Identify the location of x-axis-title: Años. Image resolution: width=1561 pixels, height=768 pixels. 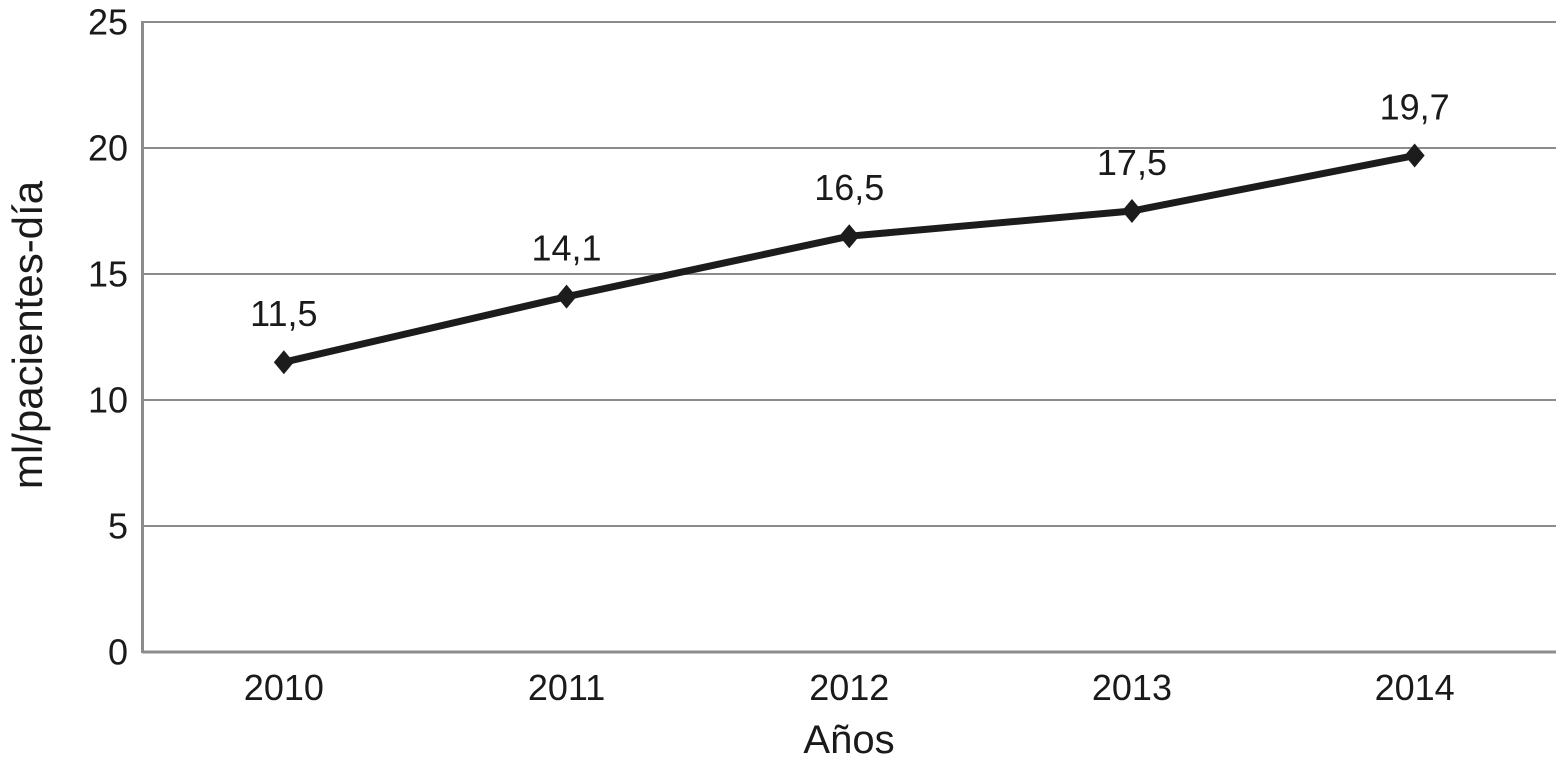
(849, 740).